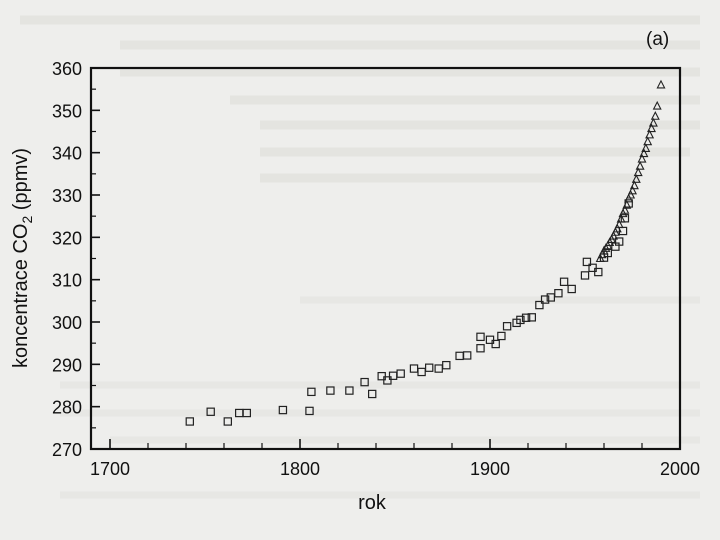 The width and height of the screenshot is (720, 540). I want to click on y-tick-label: 340, so click(67, 154).